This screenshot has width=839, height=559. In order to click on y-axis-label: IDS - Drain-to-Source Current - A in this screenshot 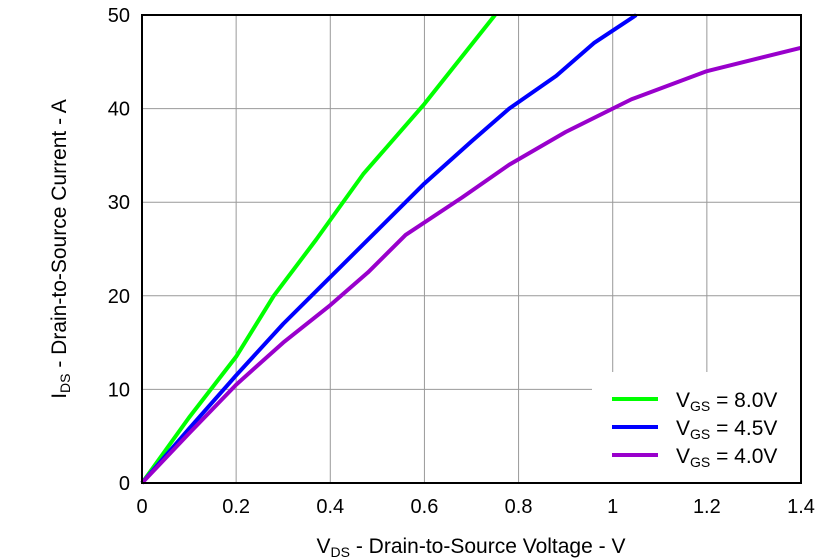, I will do `click(60, 249)`.